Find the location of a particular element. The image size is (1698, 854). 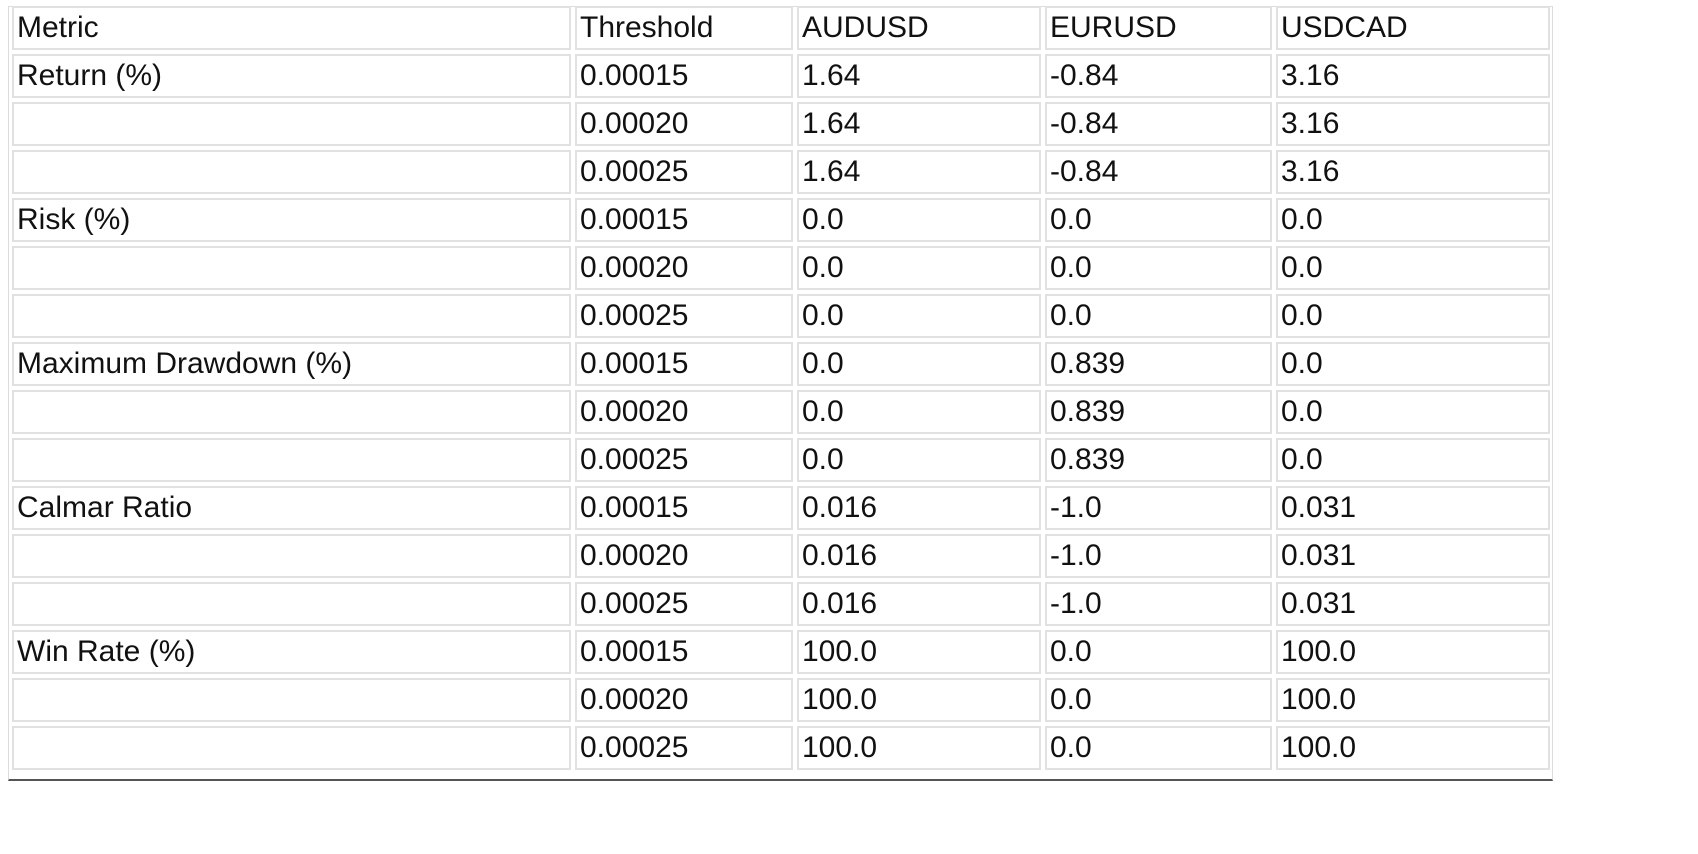

header-cell-threshold: Threshold is located at coordinates (684, 28).